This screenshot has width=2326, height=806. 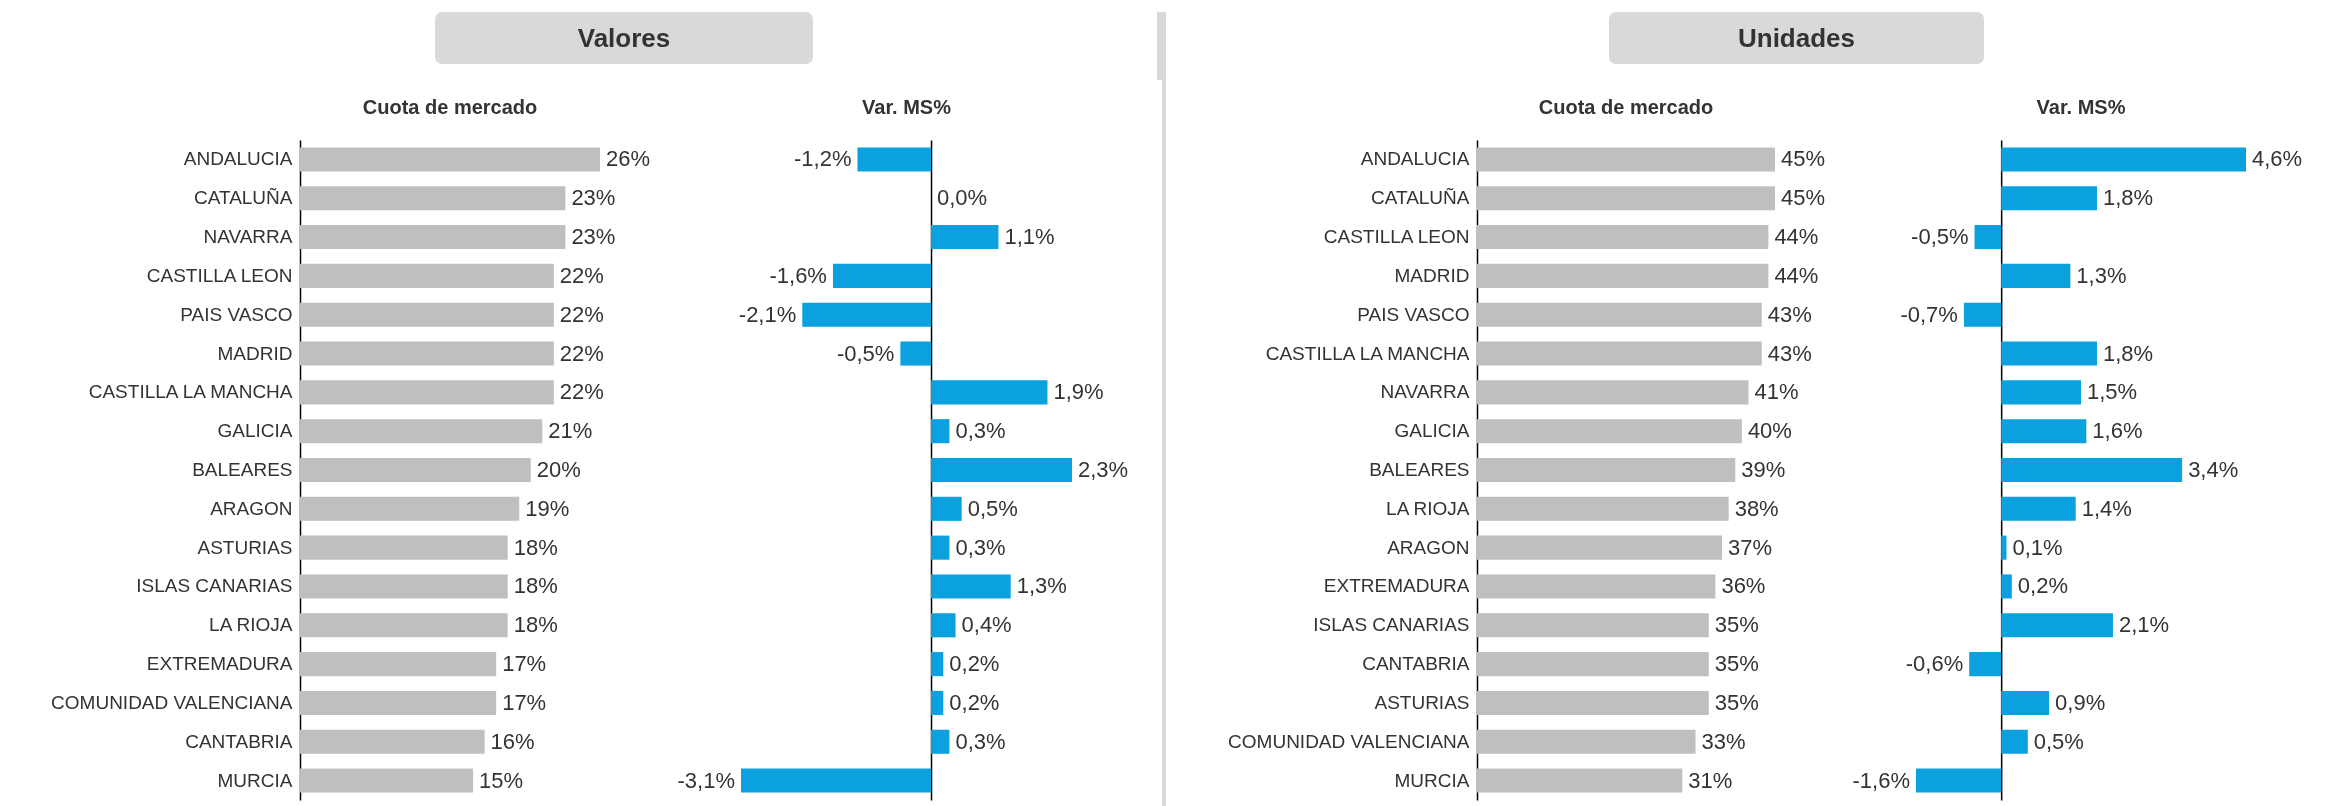 I want to click on y-tick-label: CASTILLA LEON, so click(x=219, y=275).